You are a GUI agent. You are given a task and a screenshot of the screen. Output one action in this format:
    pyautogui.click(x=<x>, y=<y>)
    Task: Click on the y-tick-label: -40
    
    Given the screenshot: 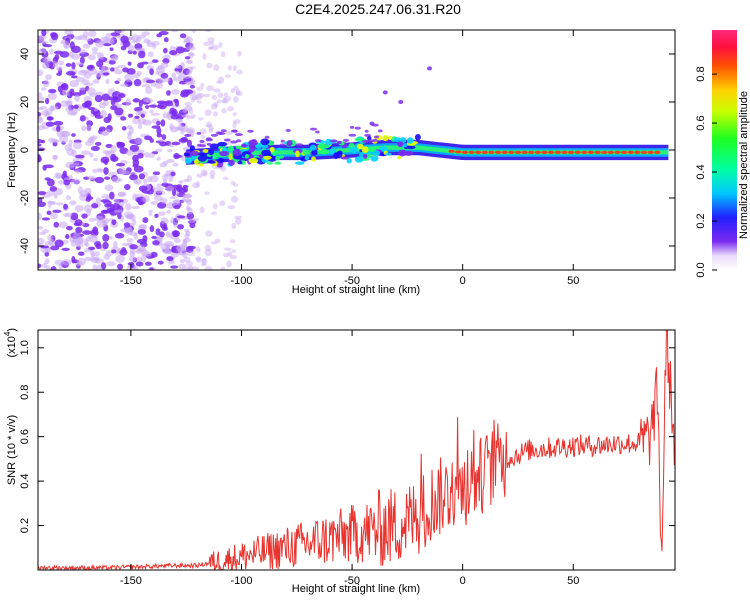 What is the action you would take?
    pyautogui.click(x=25, y=246)
    